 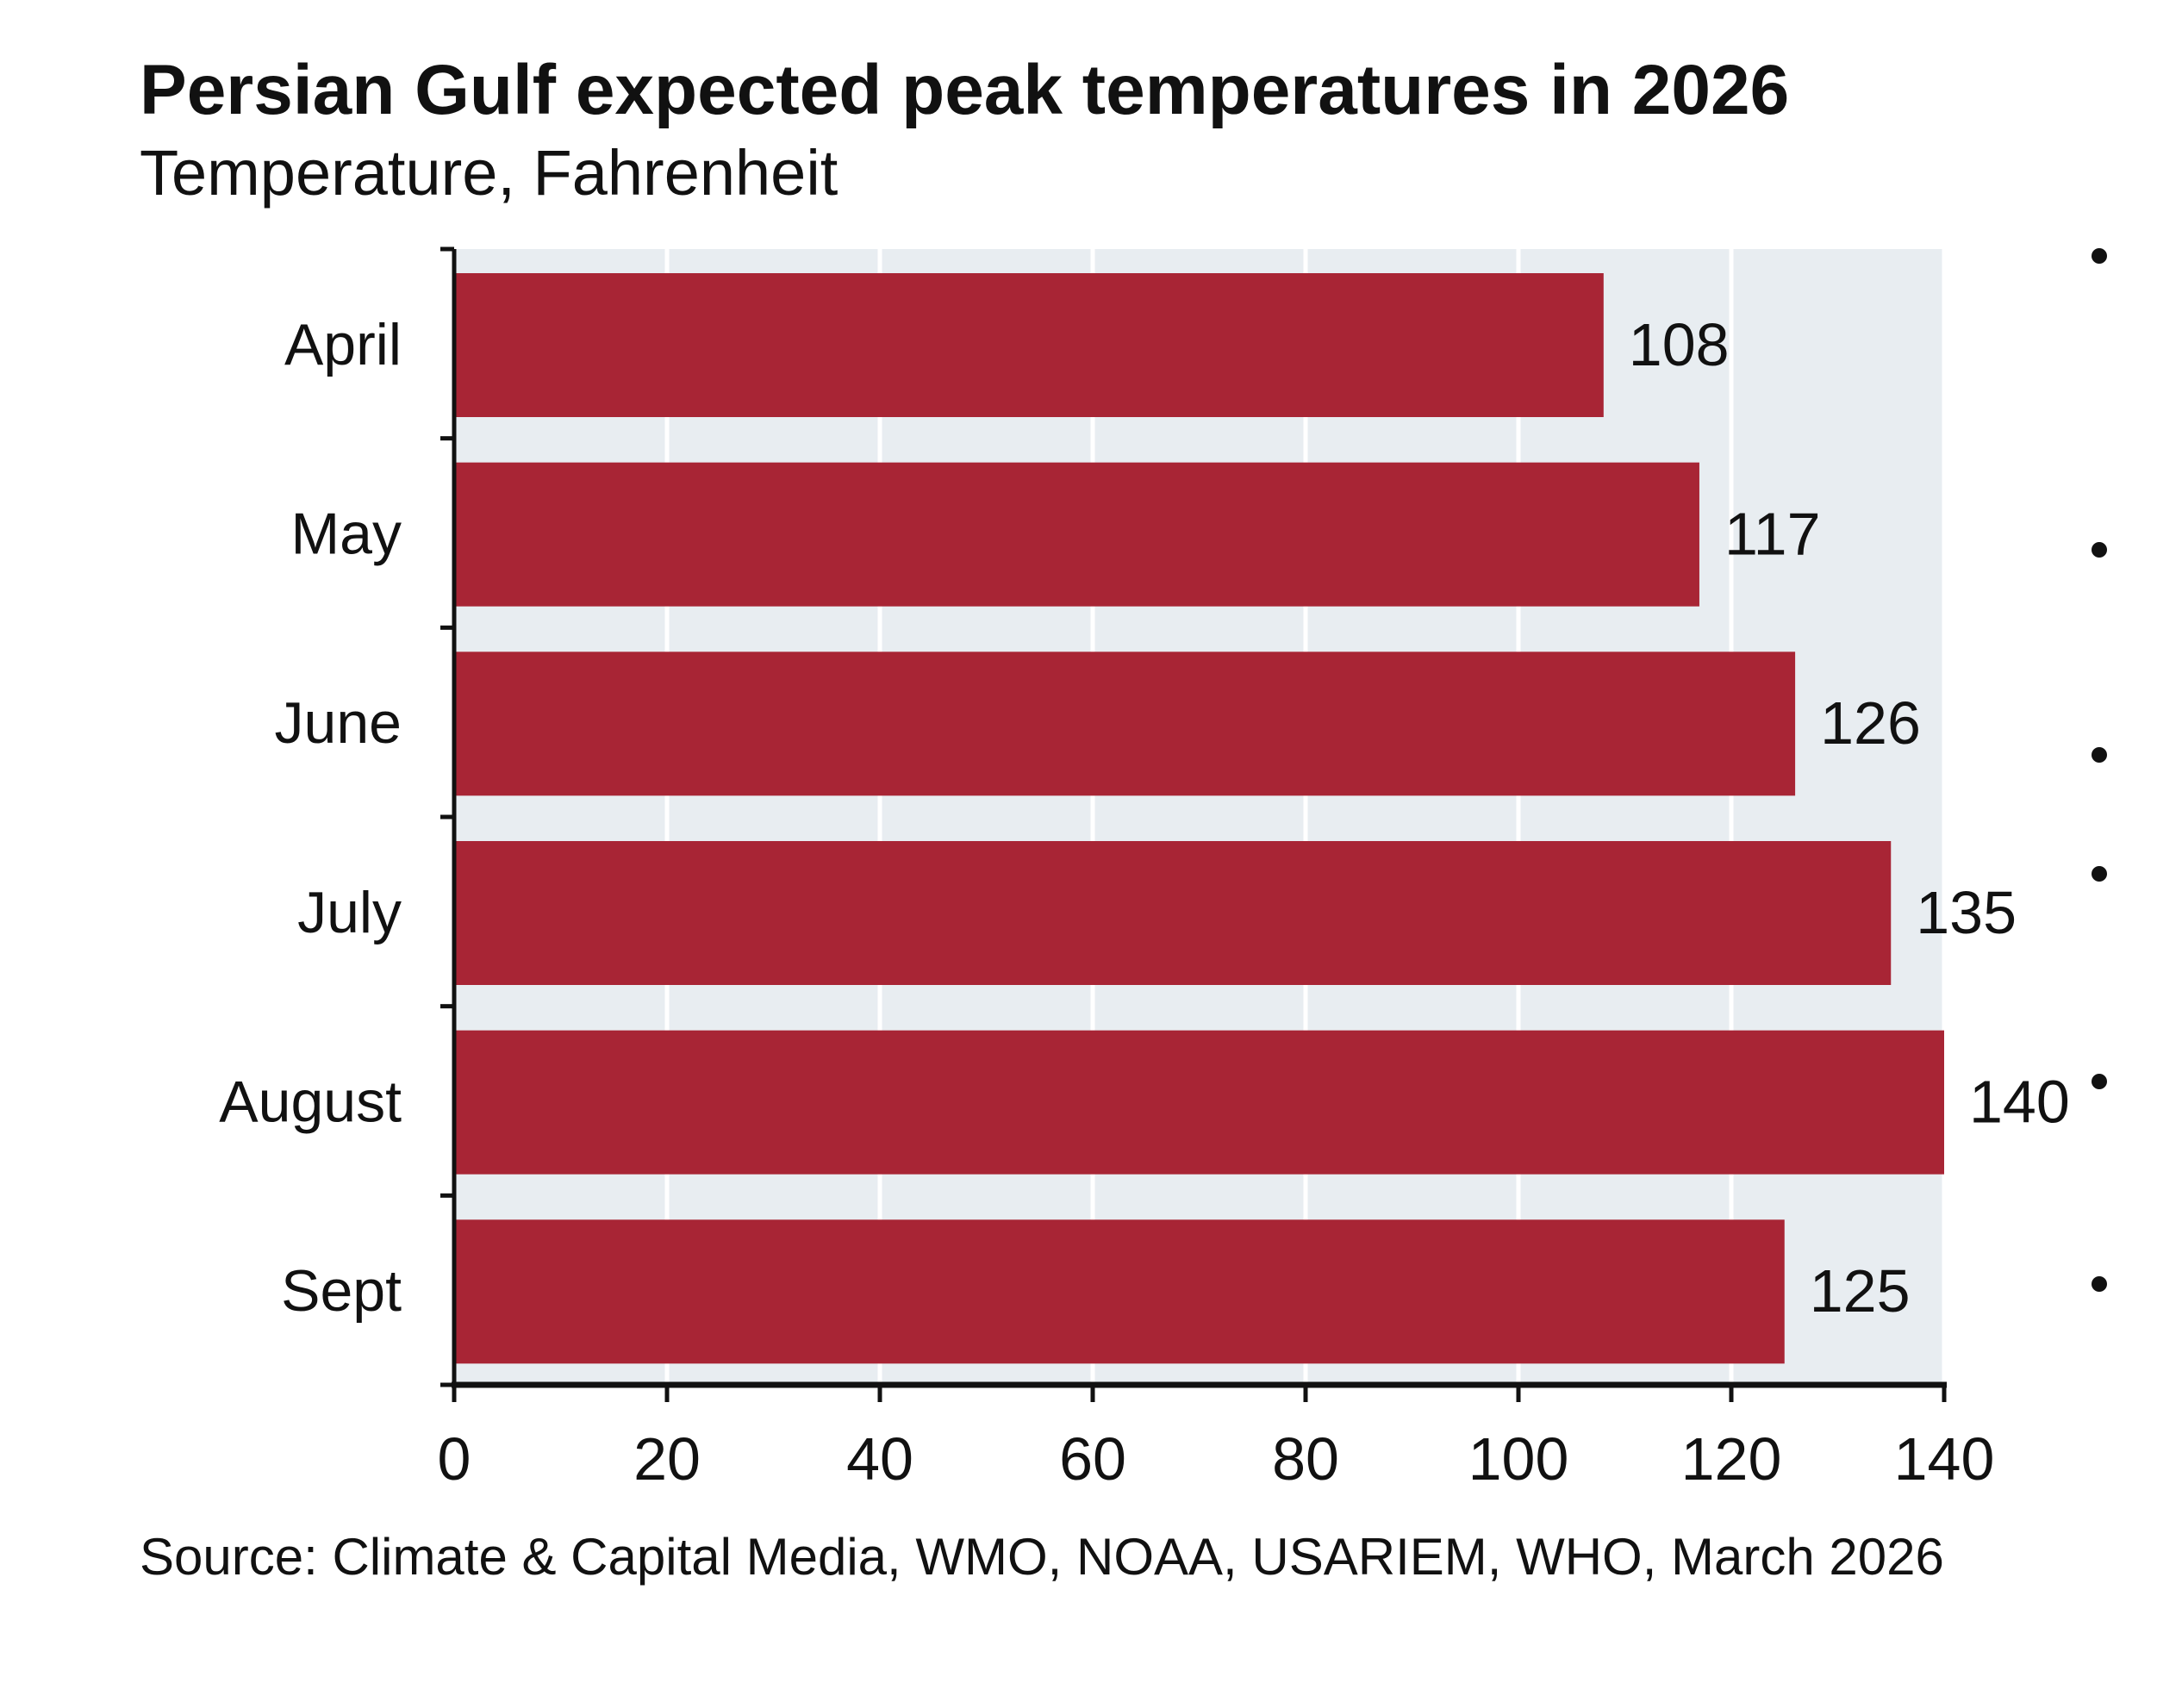 What do you see at coordinates (310, 1102) in the screenshot?
I see `category-label: August` at bounding box center [310, 1102].